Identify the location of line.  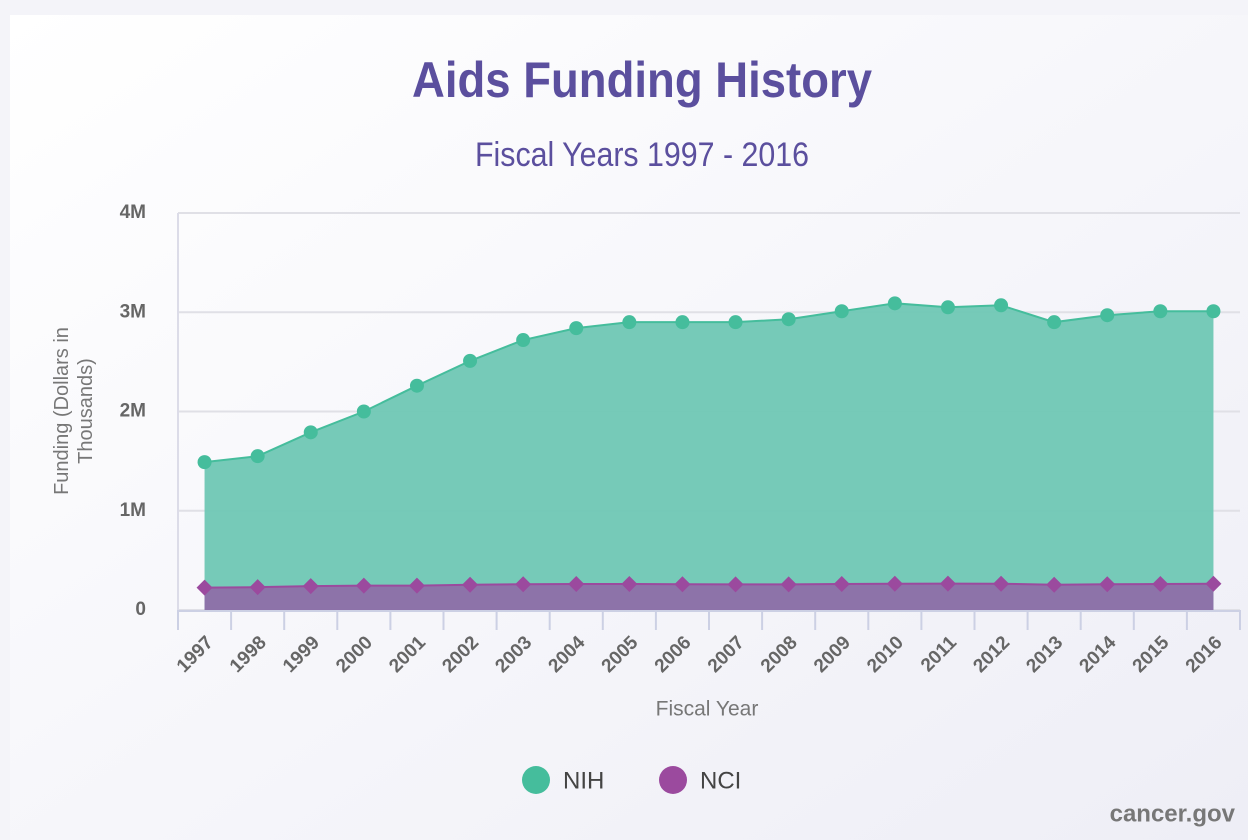
(709, 585).